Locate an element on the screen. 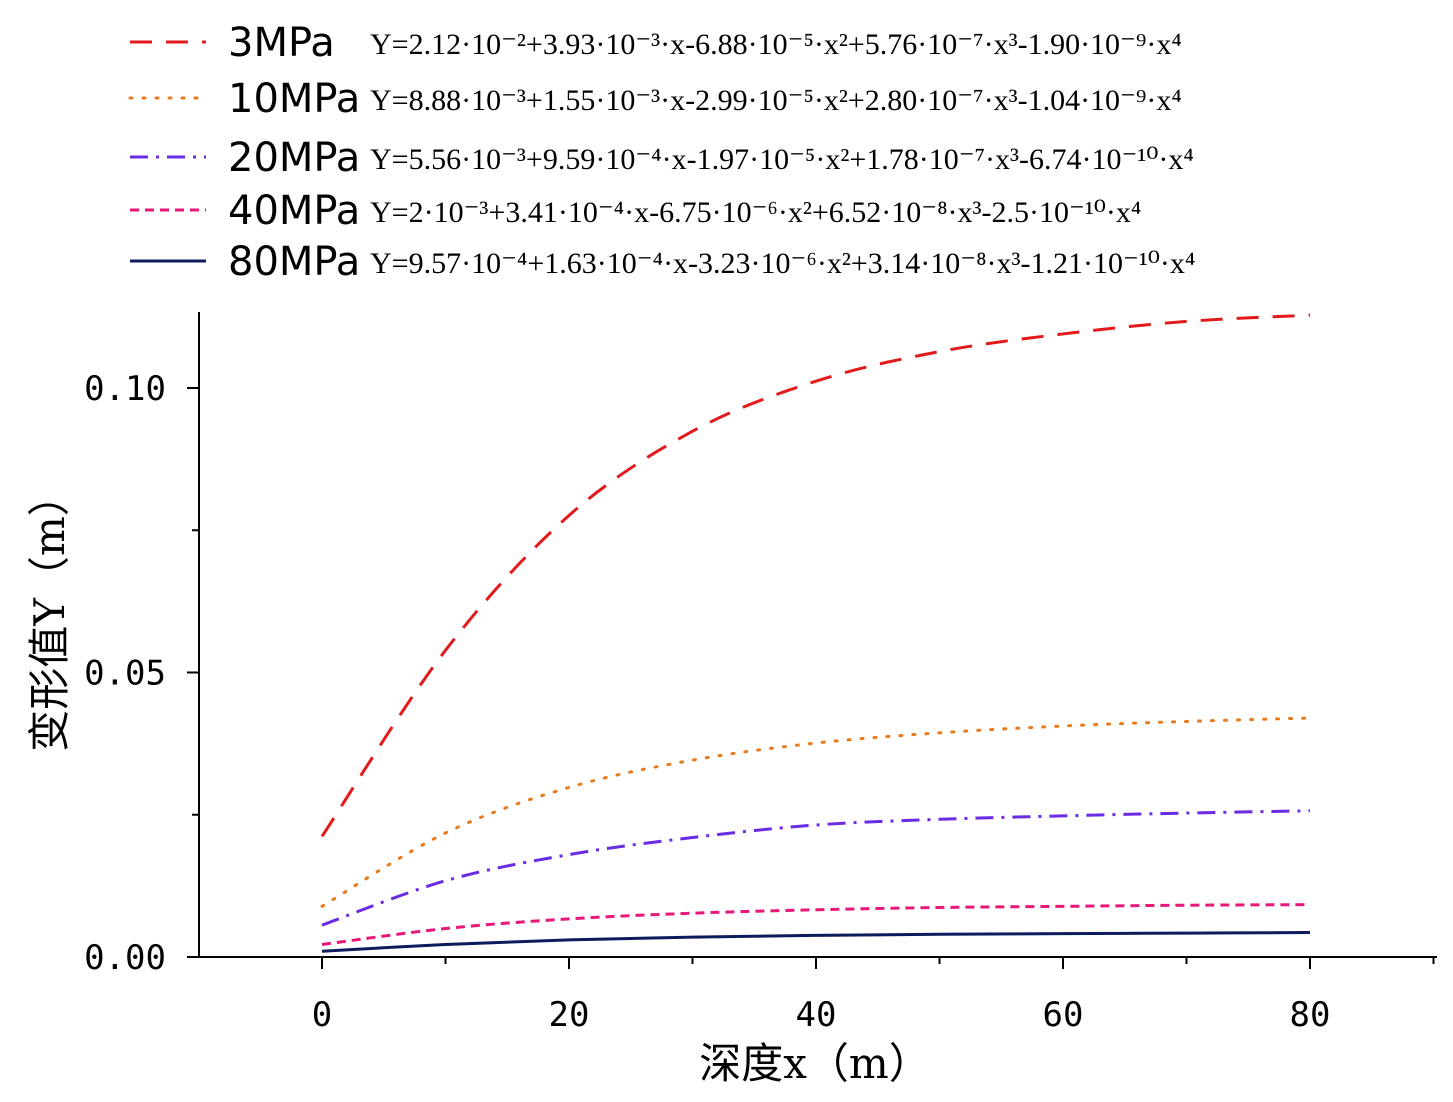 This screenshot has width=1453, height=1102. y-tick-label: 0.05 is located at coordinates (125, 674).